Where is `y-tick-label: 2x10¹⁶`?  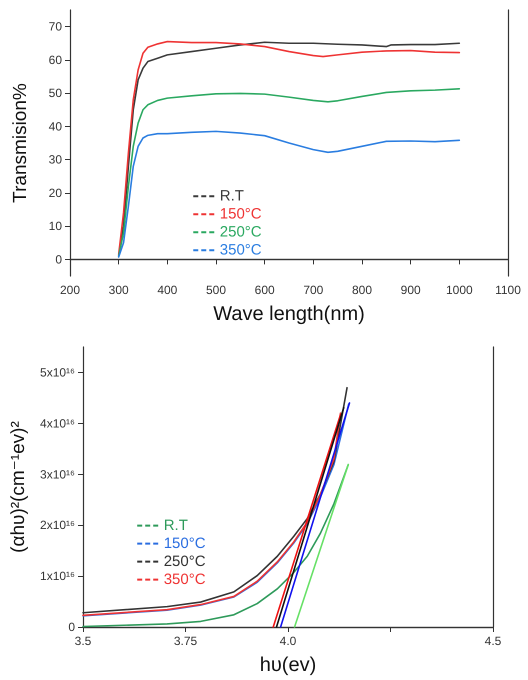 y-tick-label: 2x10¹⁶ is located at coordinates (58, 525).